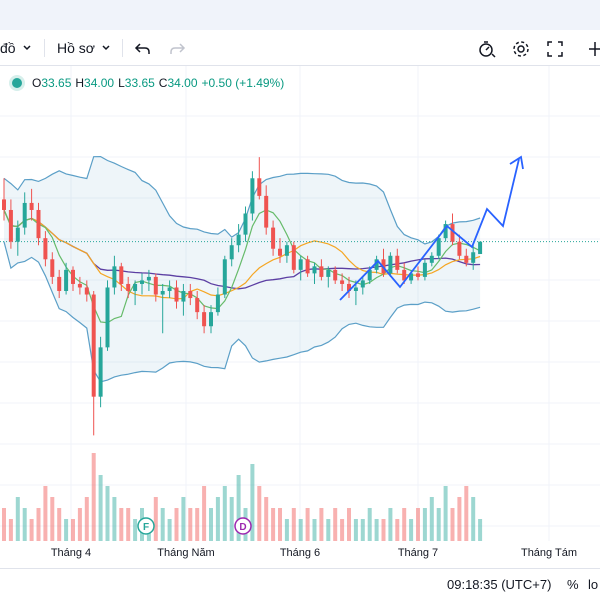 The image size is (600, 601). Describe the element at coordinates (521, 49) in the screenshot. I see `settings-button` at that location.